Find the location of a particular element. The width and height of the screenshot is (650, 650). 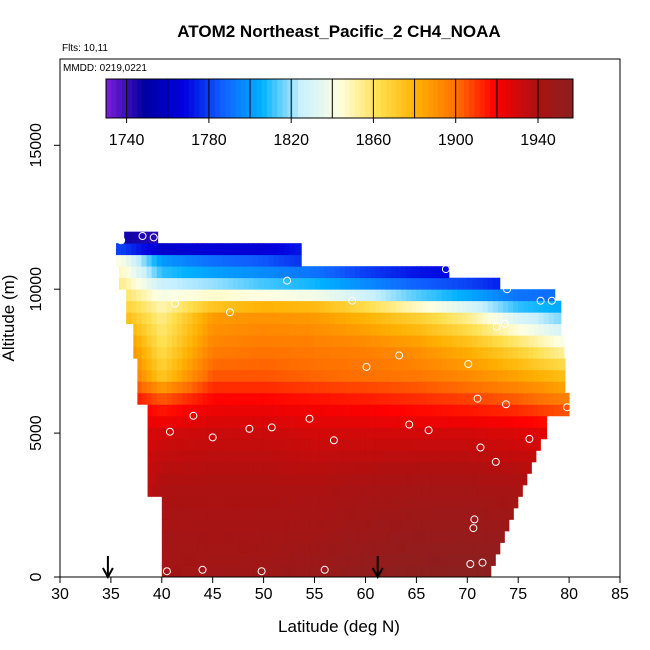

flight-arrow-head is located at coordinates (108, 573).